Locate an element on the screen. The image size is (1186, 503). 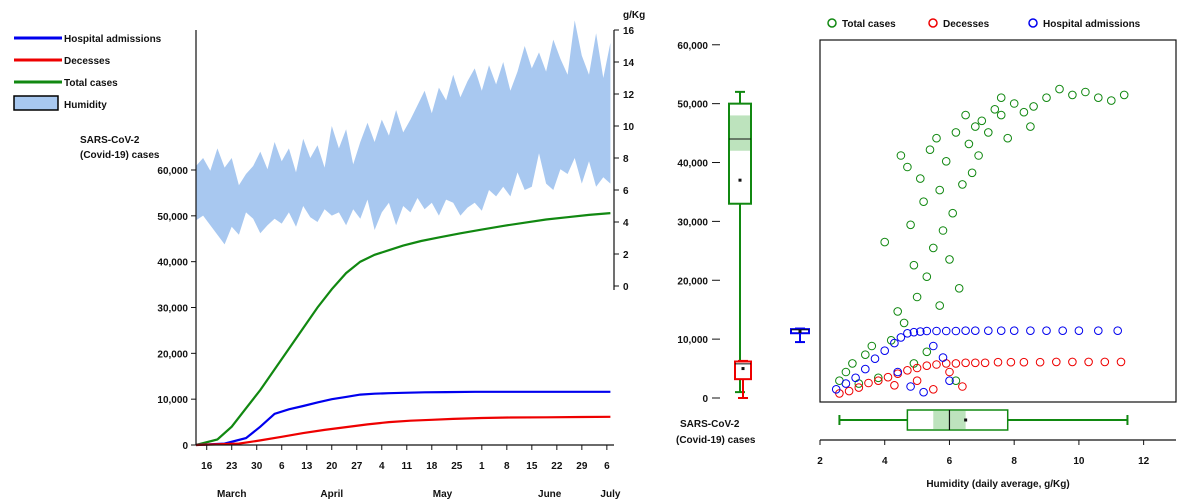
x-tick-label-7: 4 is located at coordinates (382, 466).